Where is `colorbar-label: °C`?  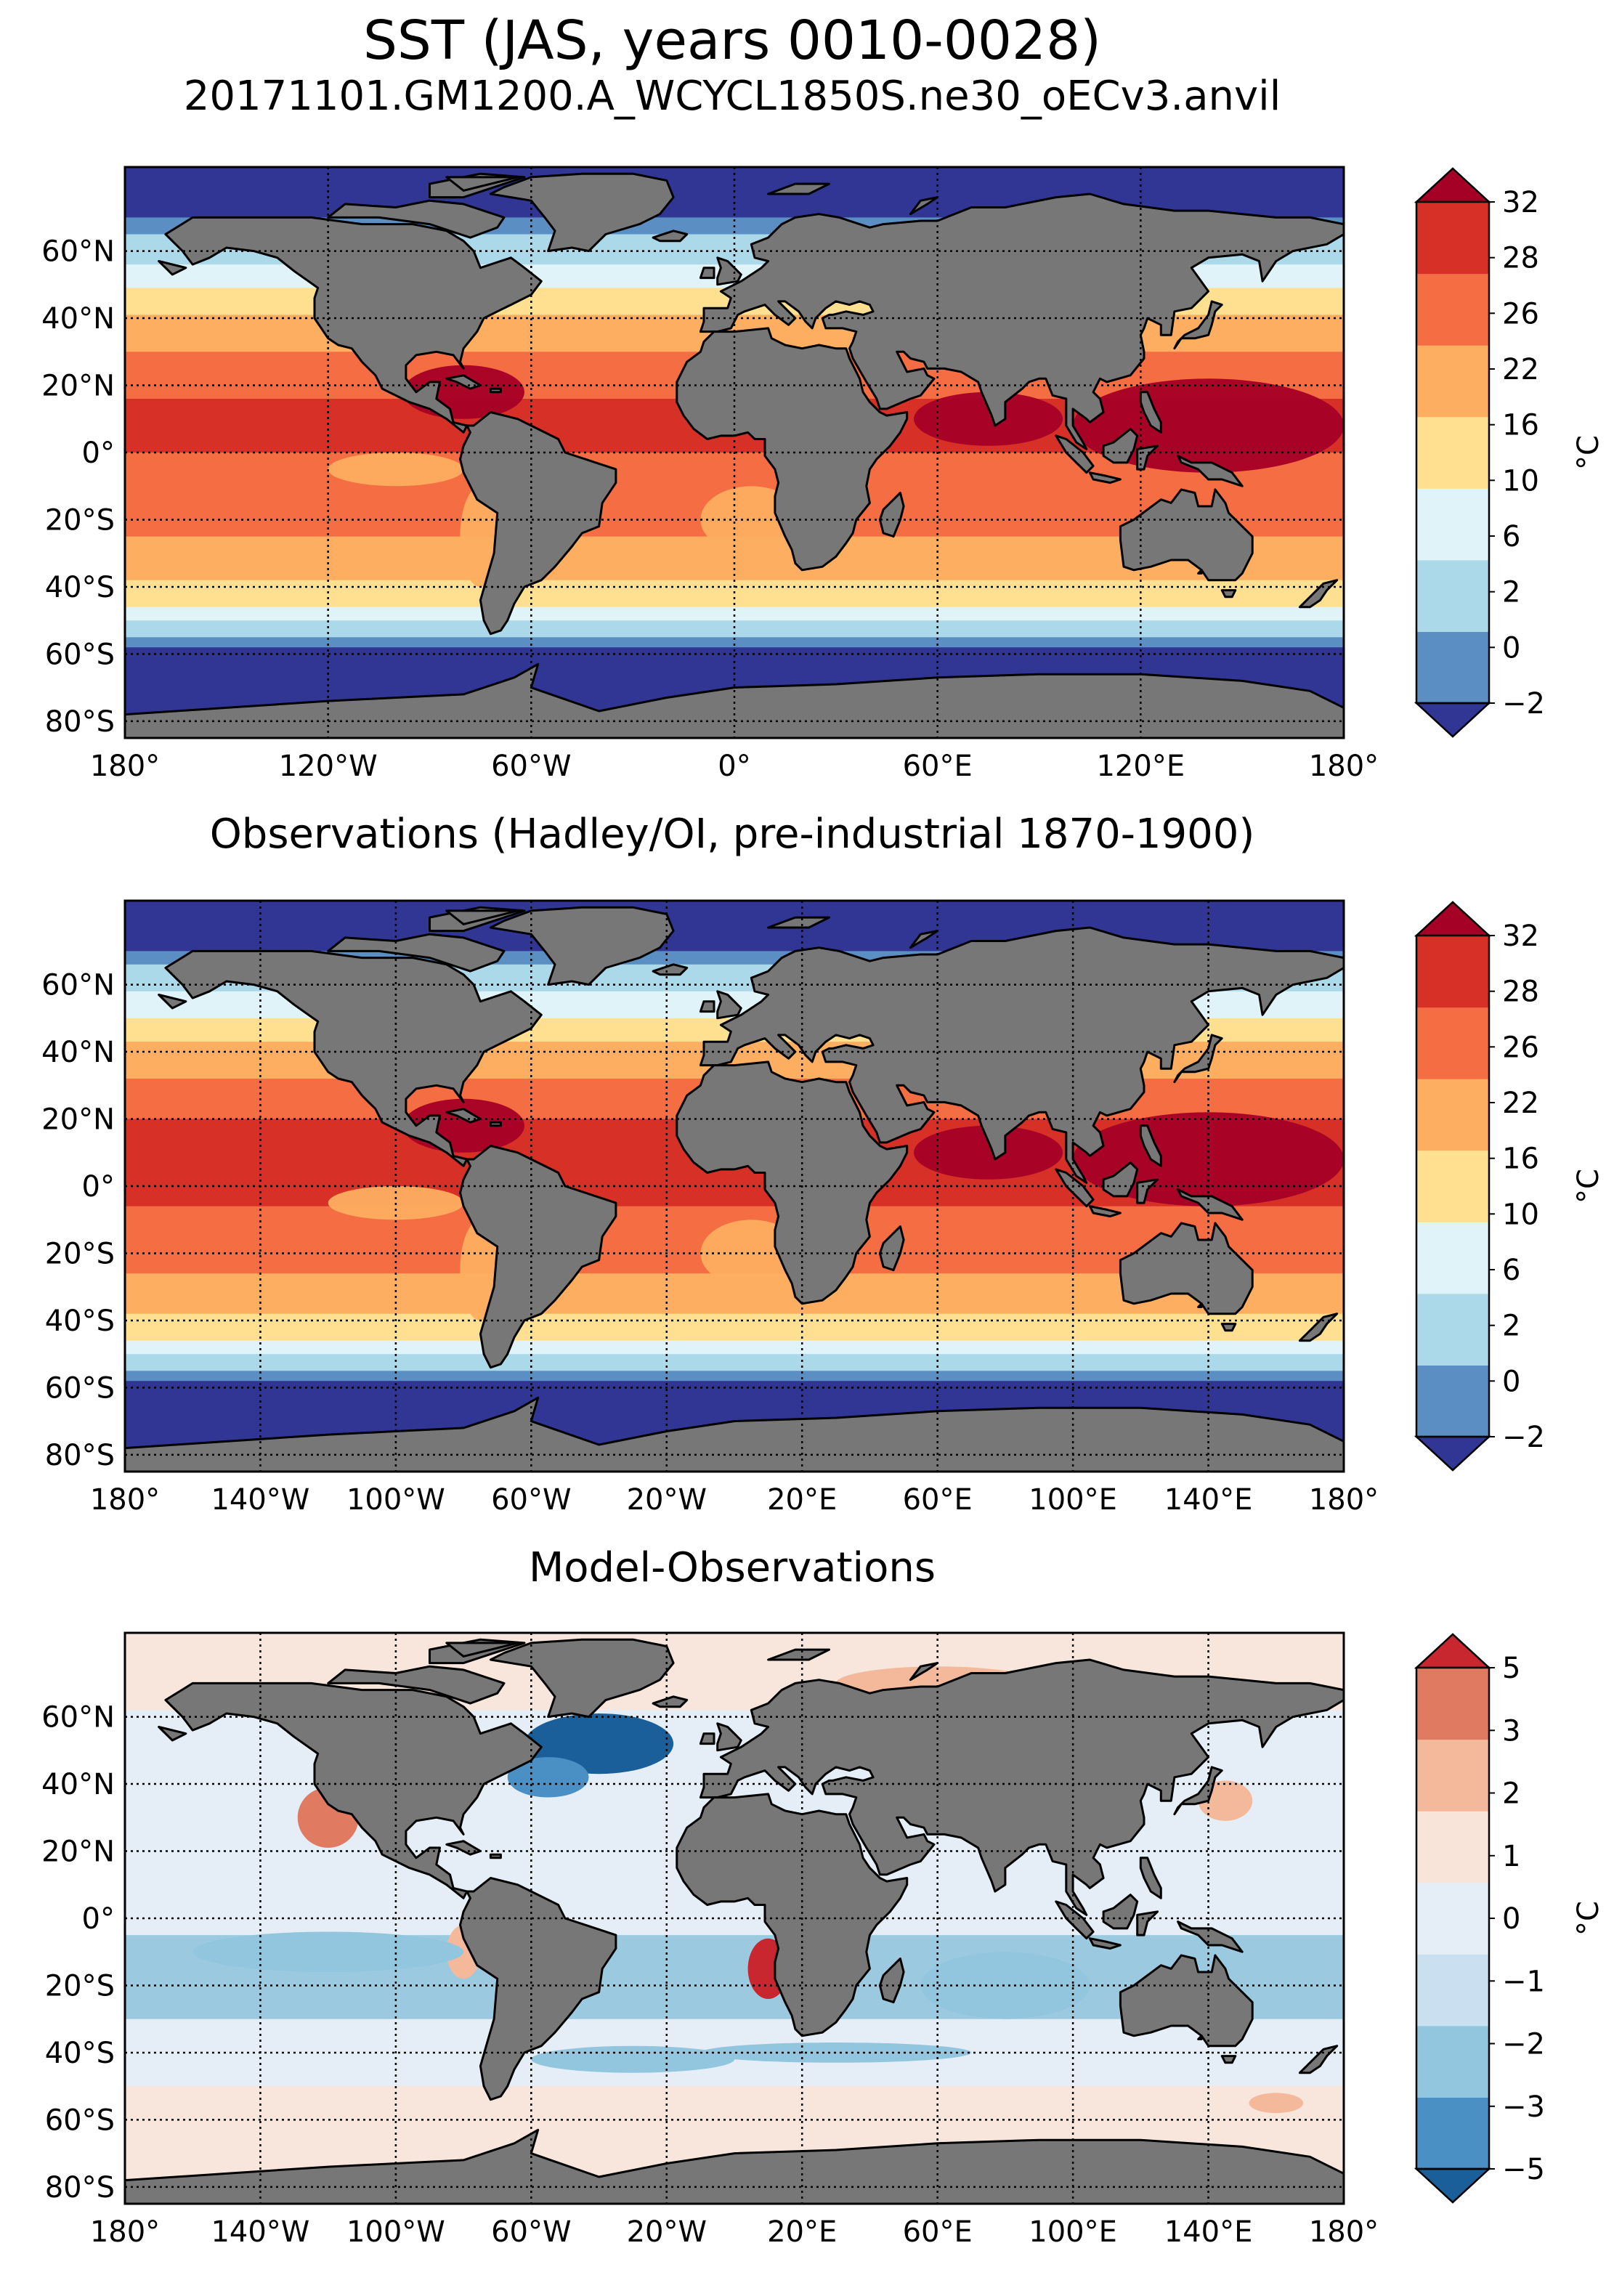
colorbar-label: °C is located at coordinates (1589, 453).